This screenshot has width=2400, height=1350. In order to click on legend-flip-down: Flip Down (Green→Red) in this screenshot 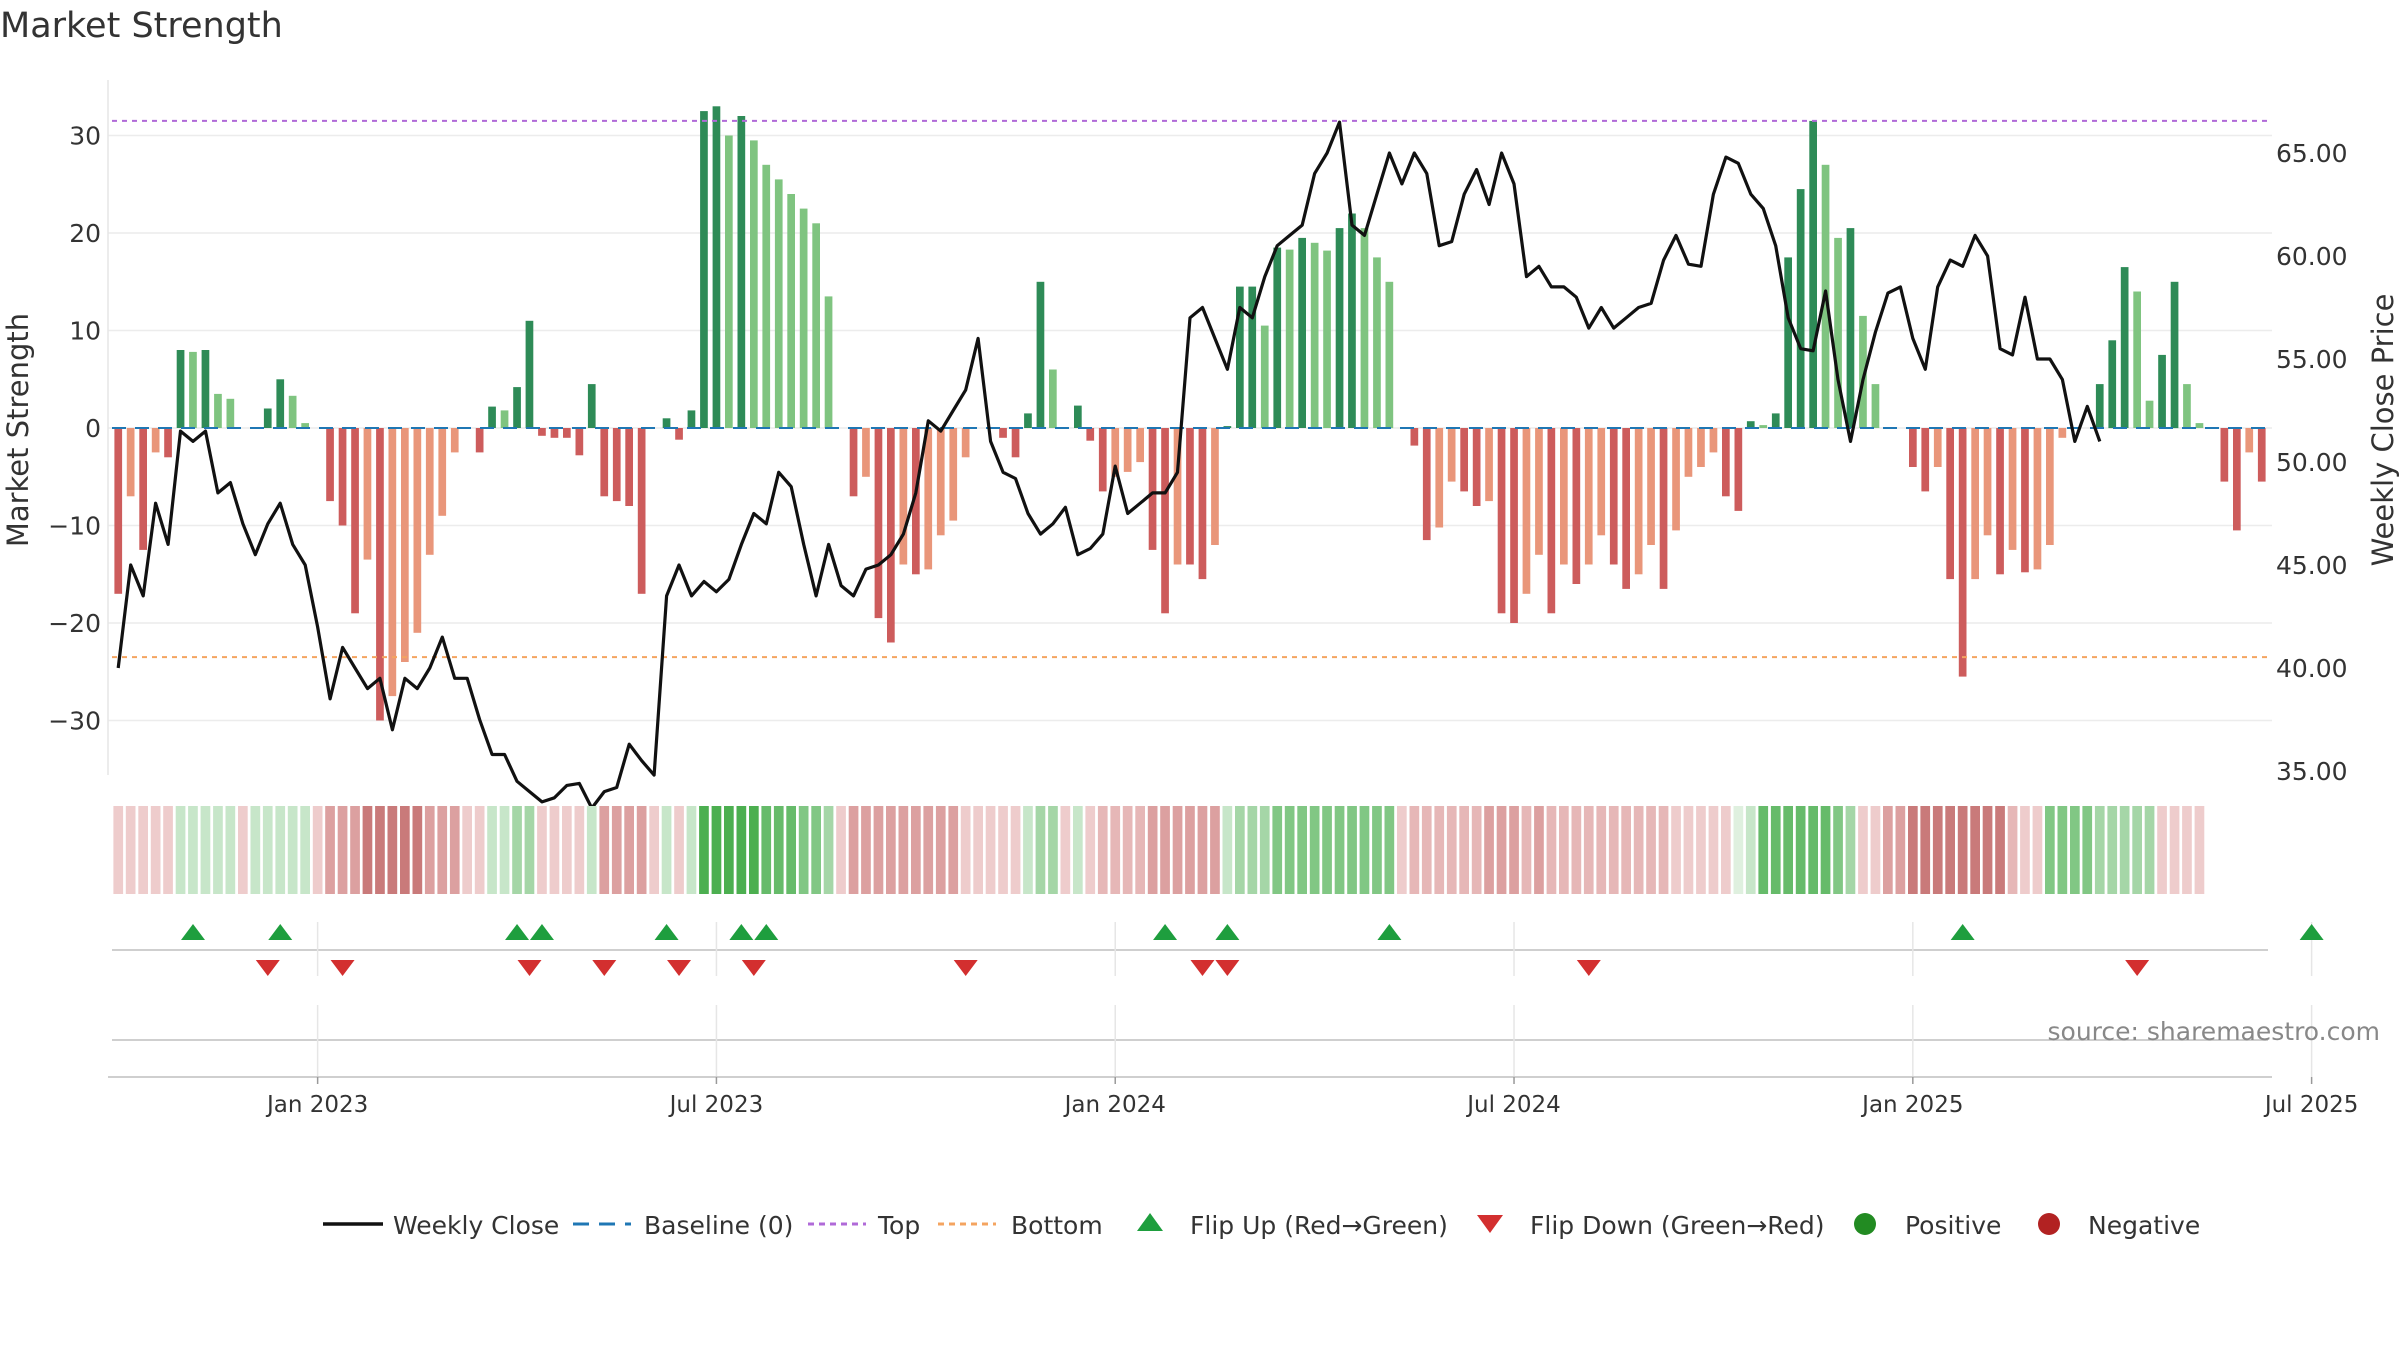, I will do `click(1651, 1225)`.